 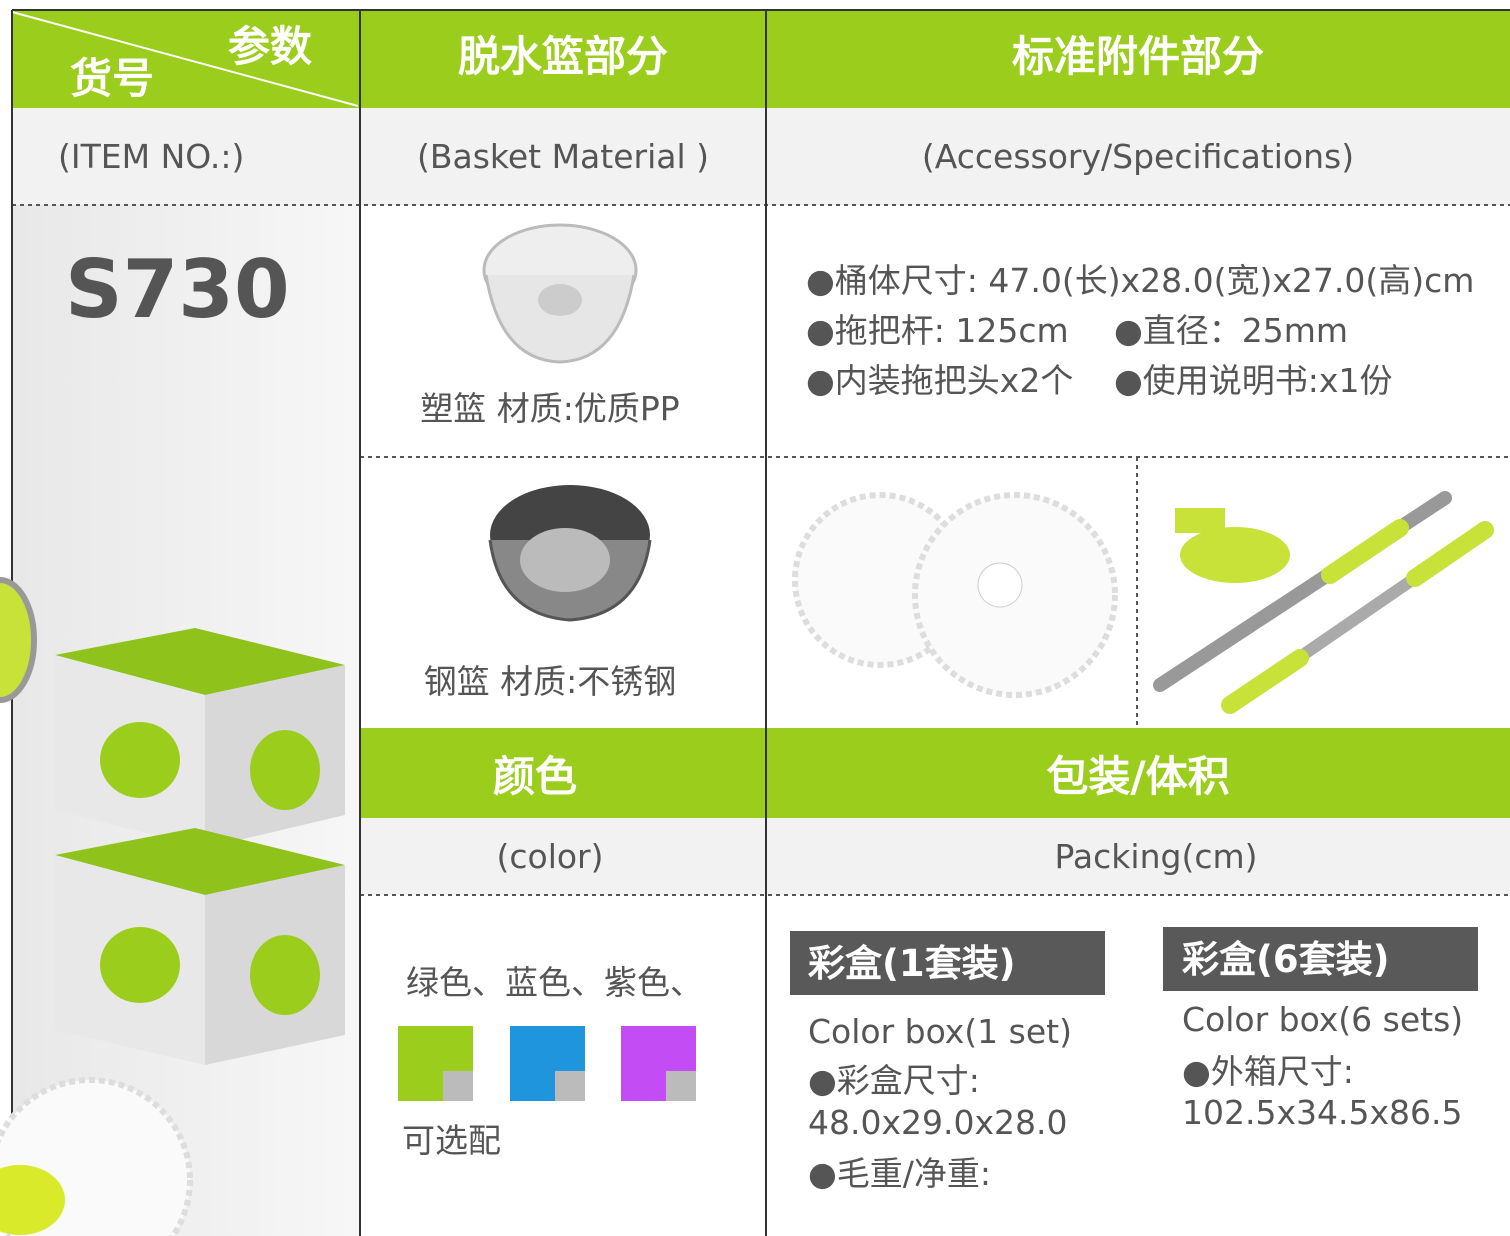 What do you see at coordinates (940, 1031) in the screenshot?
I see `box-sub: Color box(1 set)` at bounding box center [940, 1031].